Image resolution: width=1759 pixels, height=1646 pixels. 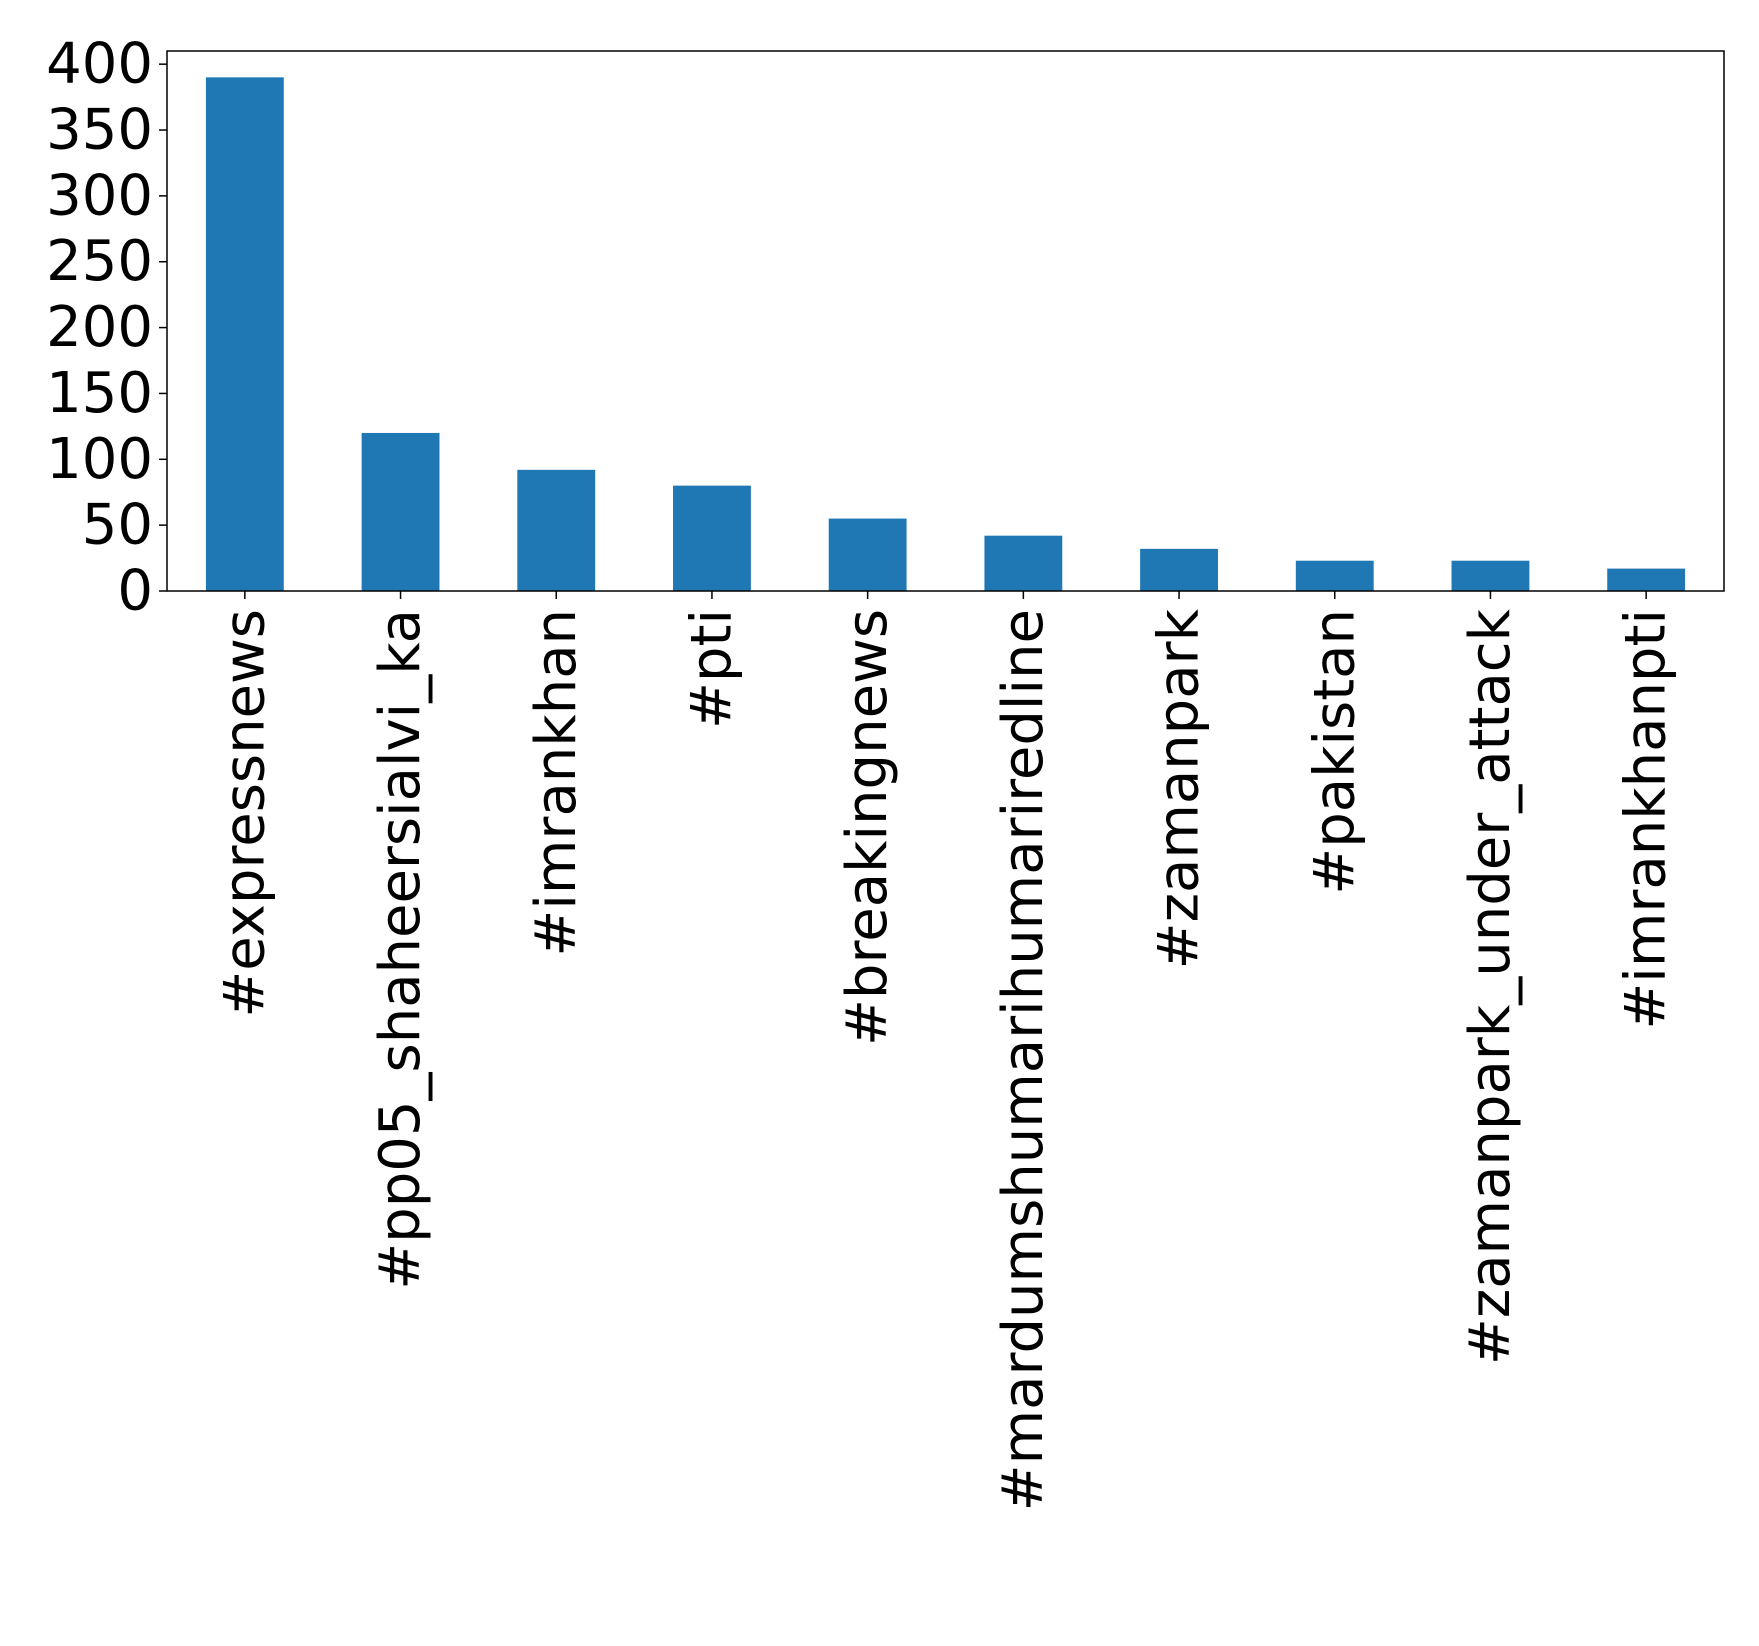 I want to click on bar-zamanpark, so click(x=1179, y=569).